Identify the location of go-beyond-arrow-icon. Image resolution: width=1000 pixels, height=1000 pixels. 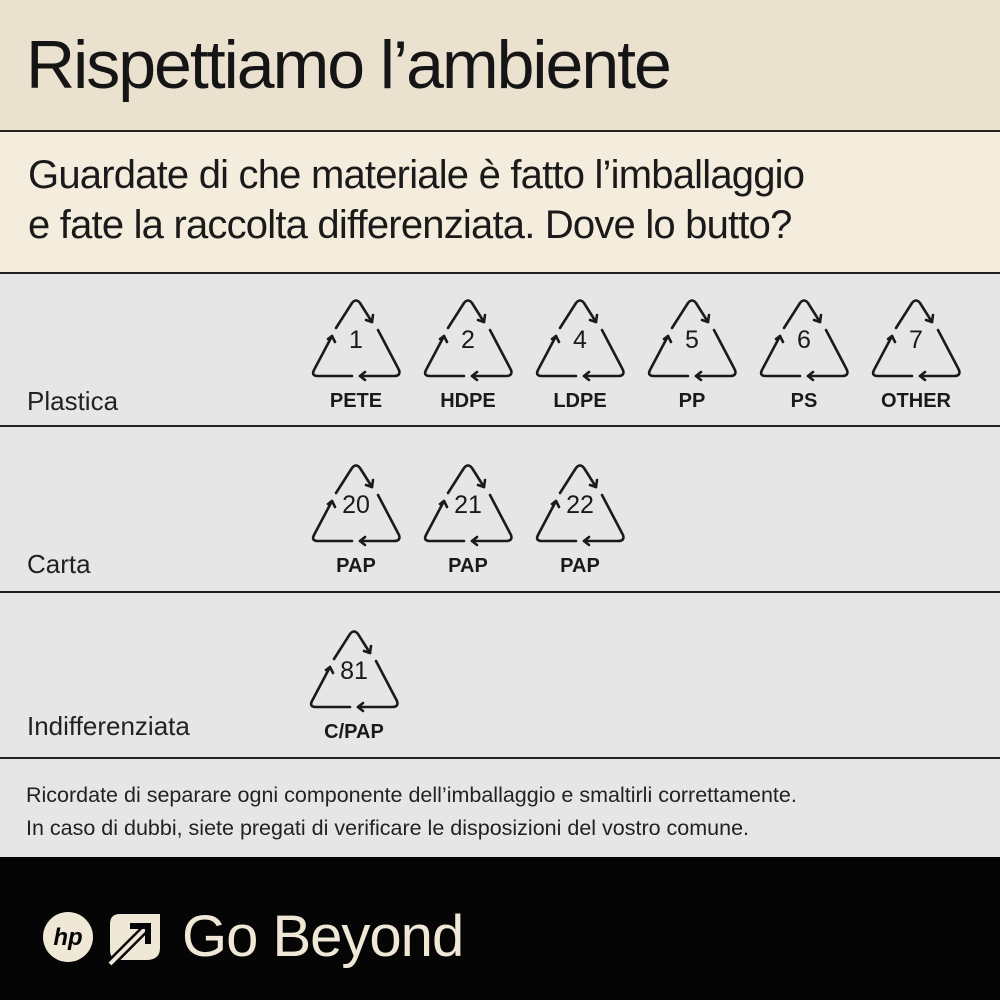
(133, 939).